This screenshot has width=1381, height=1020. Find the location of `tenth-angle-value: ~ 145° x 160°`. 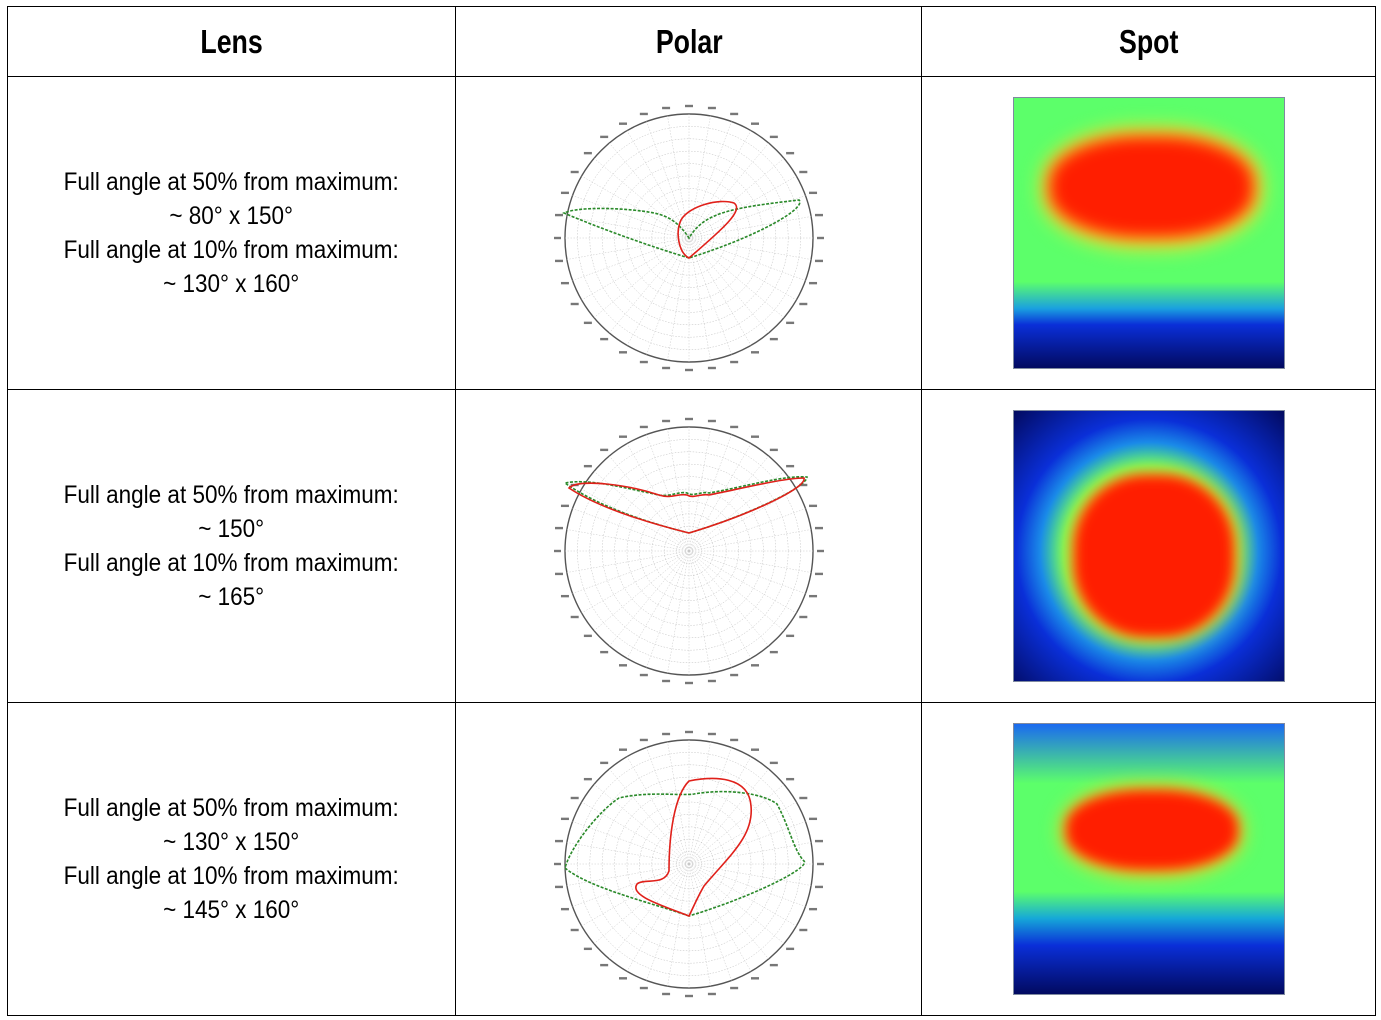

tenth-angle-value: ~ 145° x 160° is located at coordinates (231, 910).